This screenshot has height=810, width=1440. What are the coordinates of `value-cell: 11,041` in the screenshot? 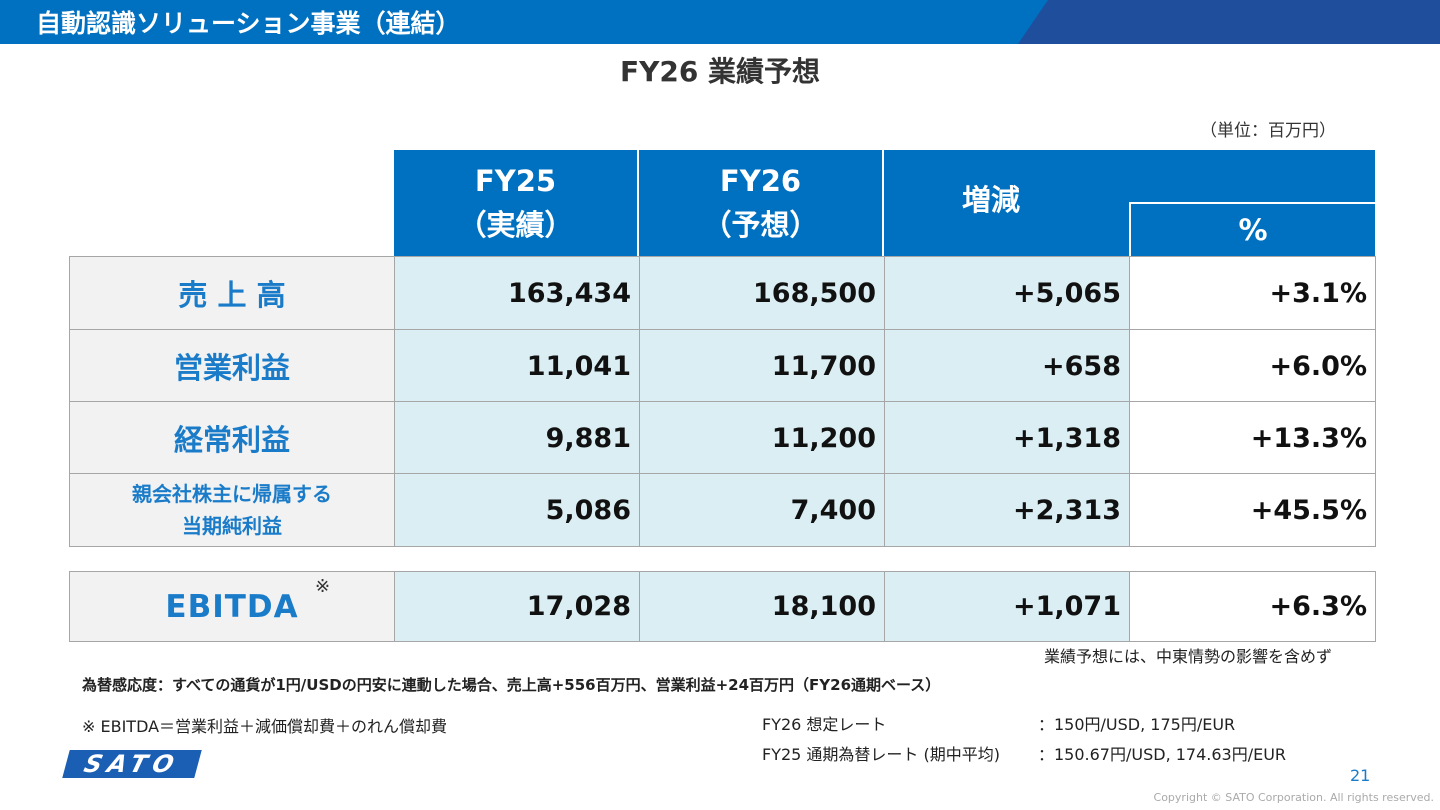 It's located at (517, 366).